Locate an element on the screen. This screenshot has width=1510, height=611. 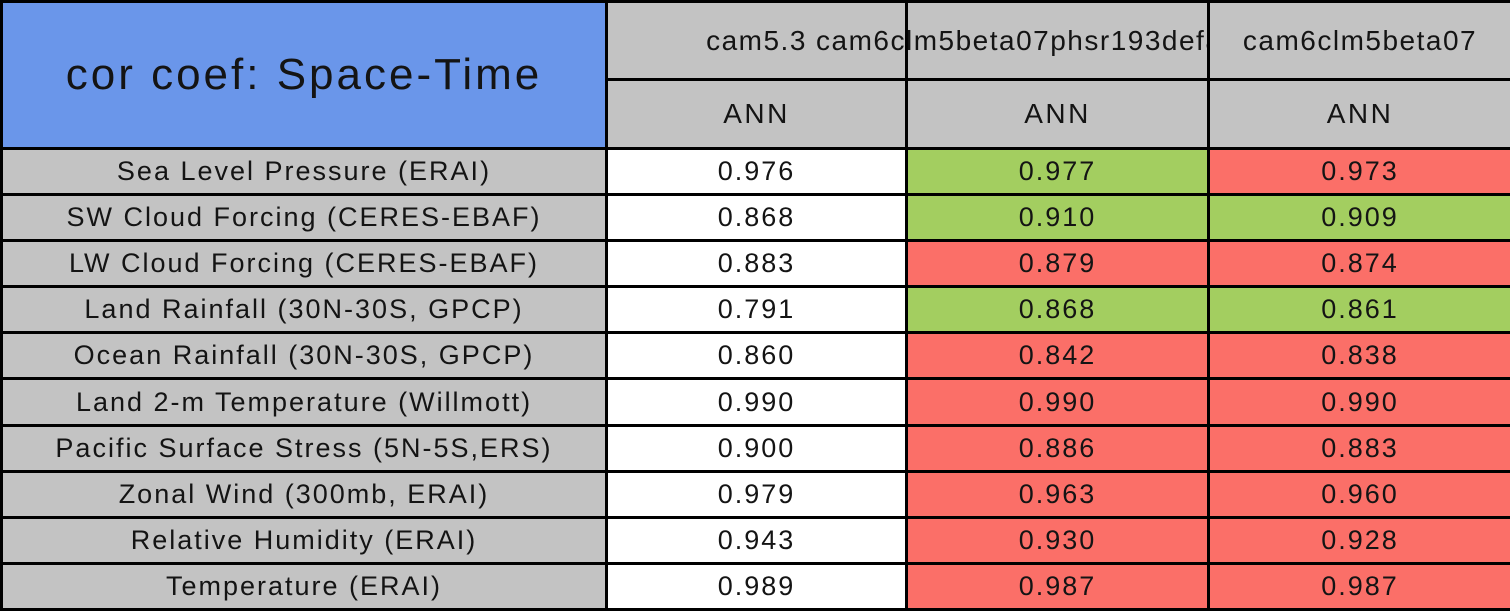
value-cell: 0.930 is located at coordinates (1056, 538).